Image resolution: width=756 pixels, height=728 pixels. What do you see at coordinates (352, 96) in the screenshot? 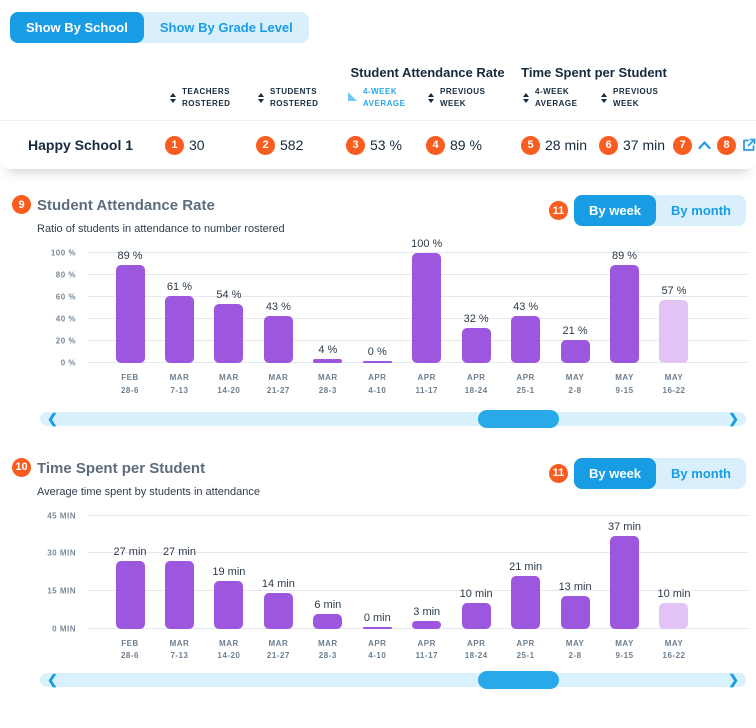
I see `sorted-indicator-icon` at bounding box center [352, 96].